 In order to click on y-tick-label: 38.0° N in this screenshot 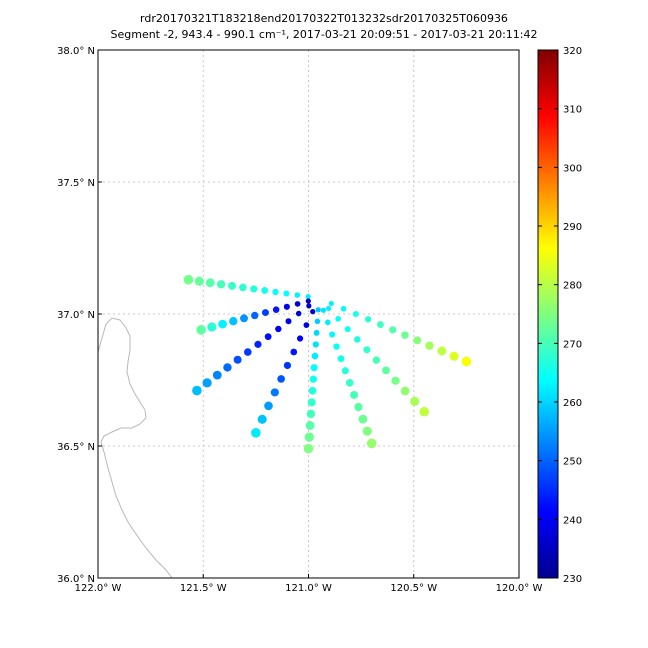, I will do `click(76, 51)`.